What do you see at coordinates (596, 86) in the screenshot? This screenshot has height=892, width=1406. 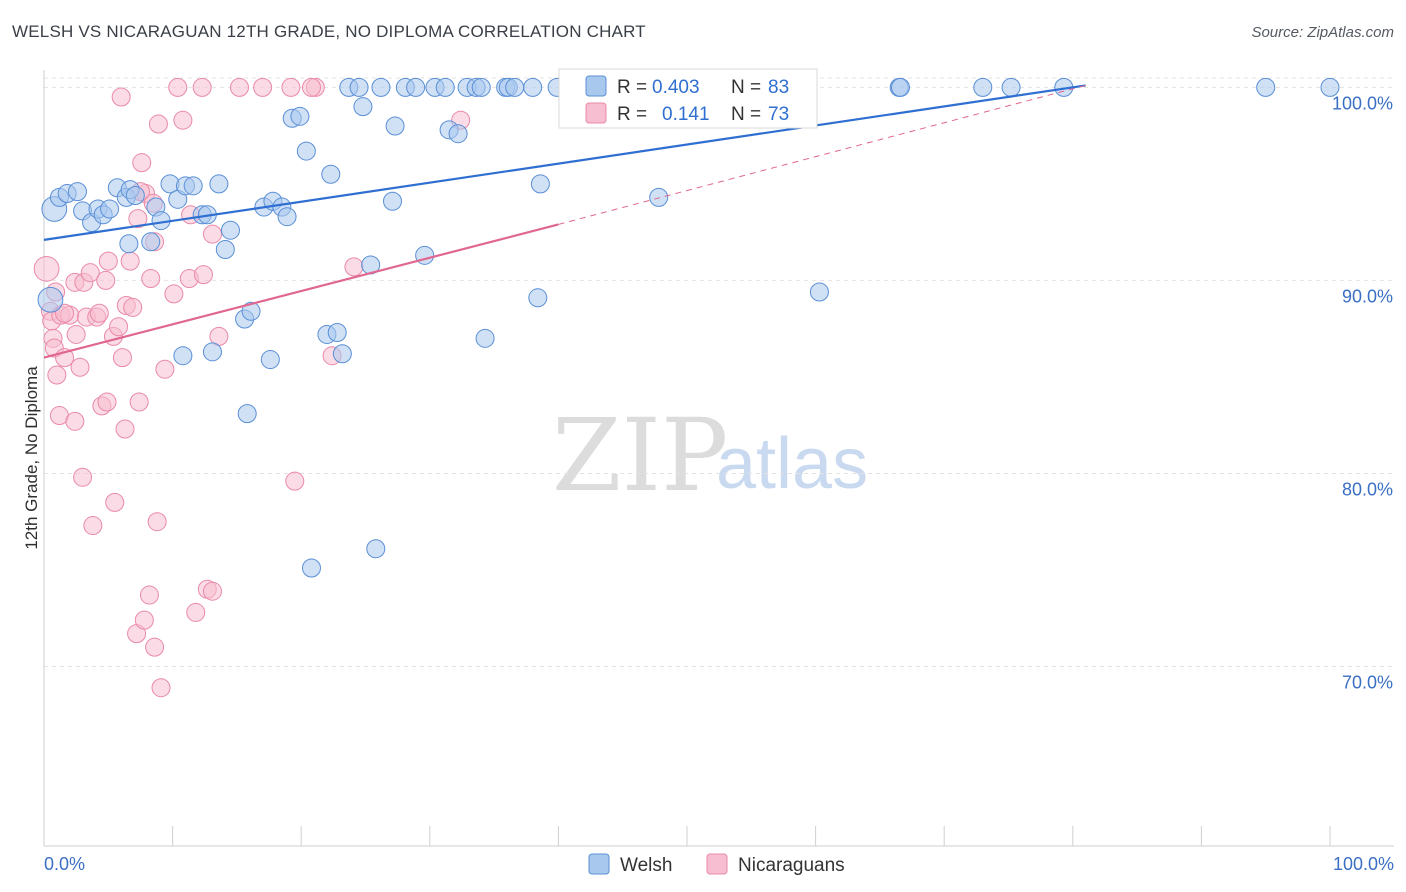 I see `legend-swatch-welsh` at bounding box center [596, 86].